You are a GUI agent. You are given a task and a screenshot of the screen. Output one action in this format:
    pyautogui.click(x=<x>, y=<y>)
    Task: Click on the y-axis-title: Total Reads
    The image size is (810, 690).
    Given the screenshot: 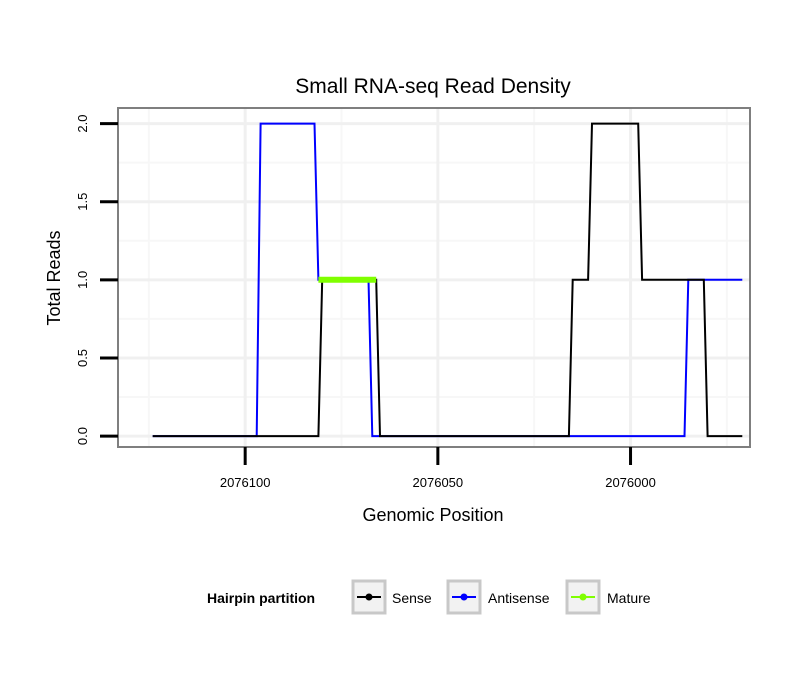 What is the action you would take?
    pyautogui.click(x=54, y=277)
    